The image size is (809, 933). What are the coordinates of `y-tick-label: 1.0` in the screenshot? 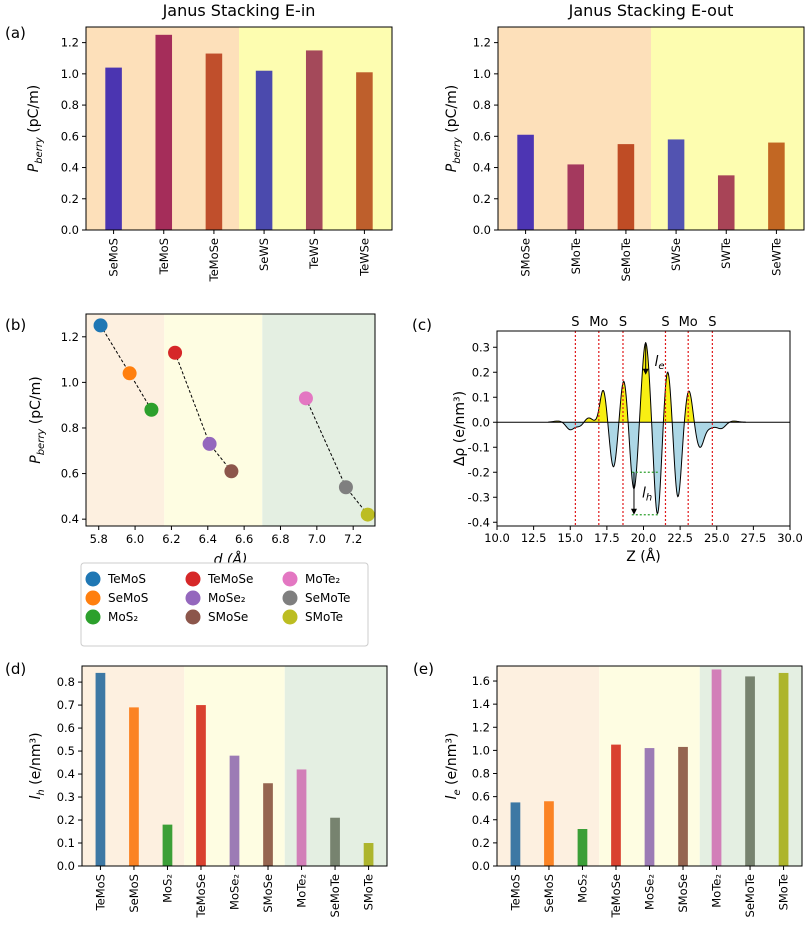 It's located at (70, 74).